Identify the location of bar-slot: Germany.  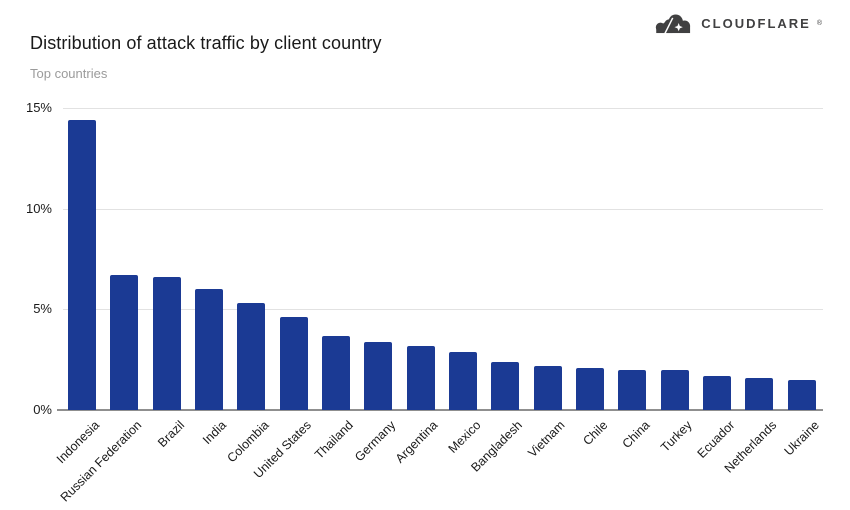
(375, 286).